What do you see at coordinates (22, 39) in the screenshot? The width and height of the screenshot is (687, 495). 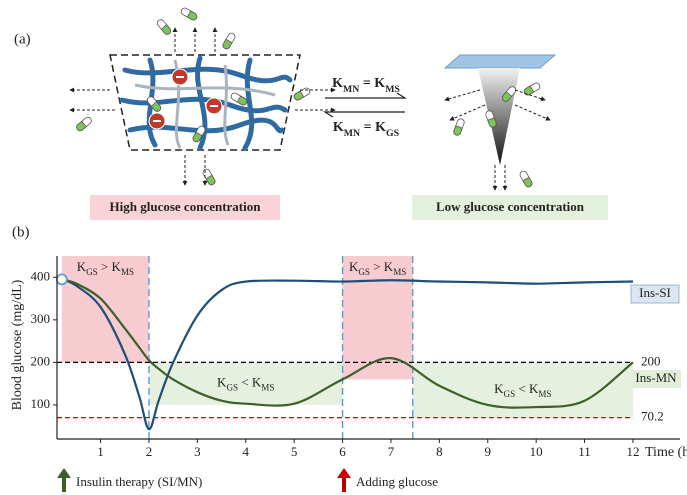 I see `panel-label: (a)` at bounding box center [22, 39].